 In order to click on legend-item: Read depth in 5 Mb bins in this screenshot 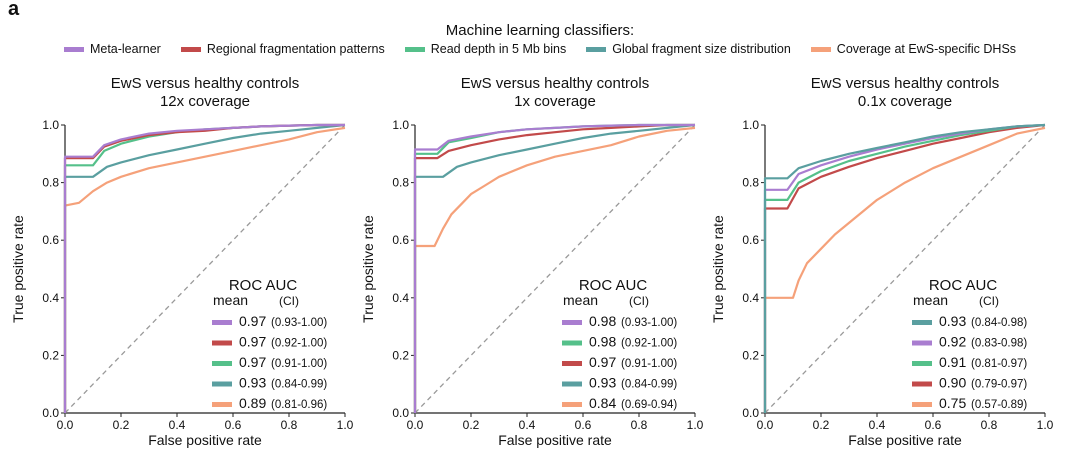, I will do `click(485, 49)`.